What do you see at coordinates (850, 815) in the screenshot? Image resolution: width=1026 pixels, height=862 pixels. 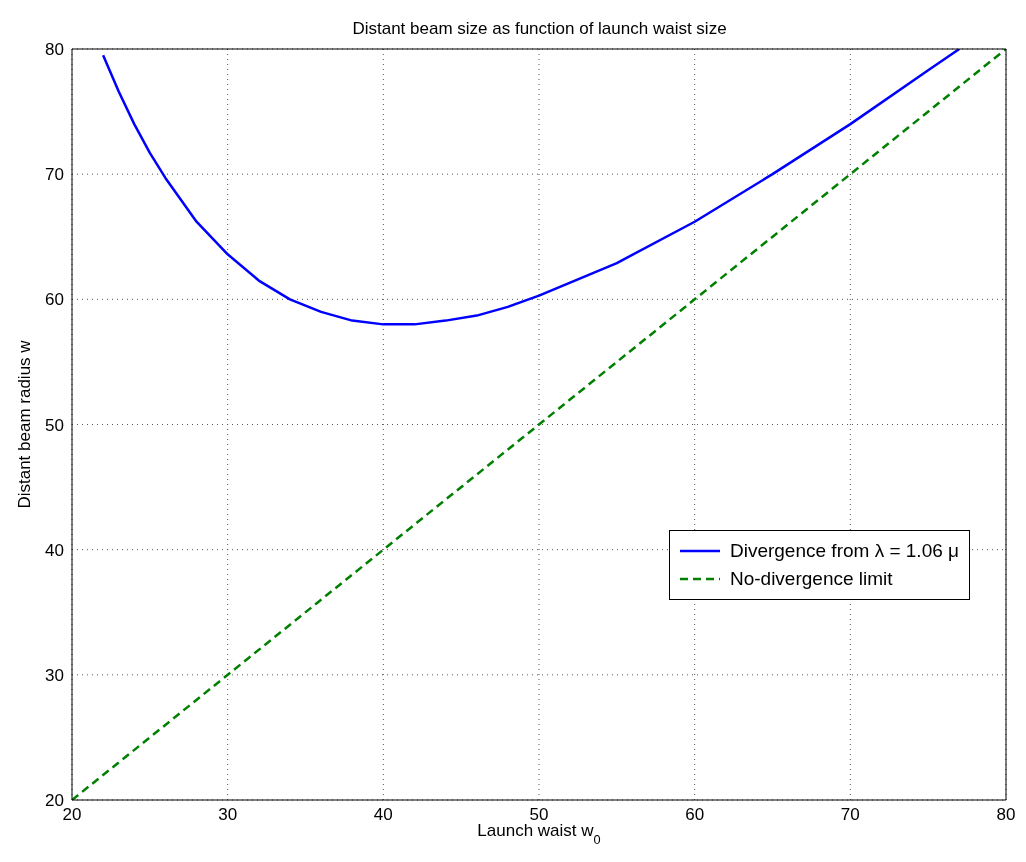 I see `x-tick-label: 70` at bounding box center [850, 815].